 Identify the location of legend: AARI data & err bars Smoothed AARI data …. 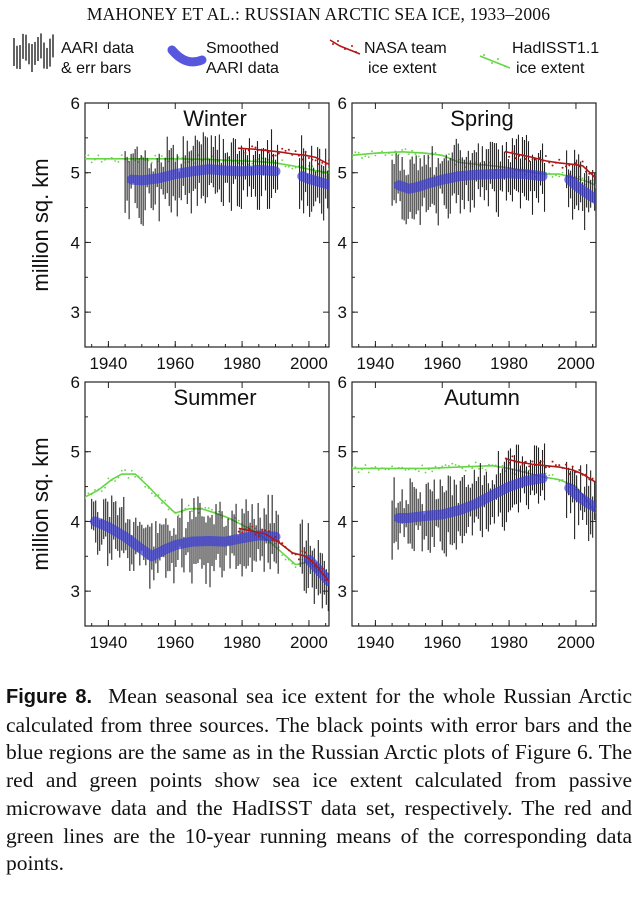
(306, 55).